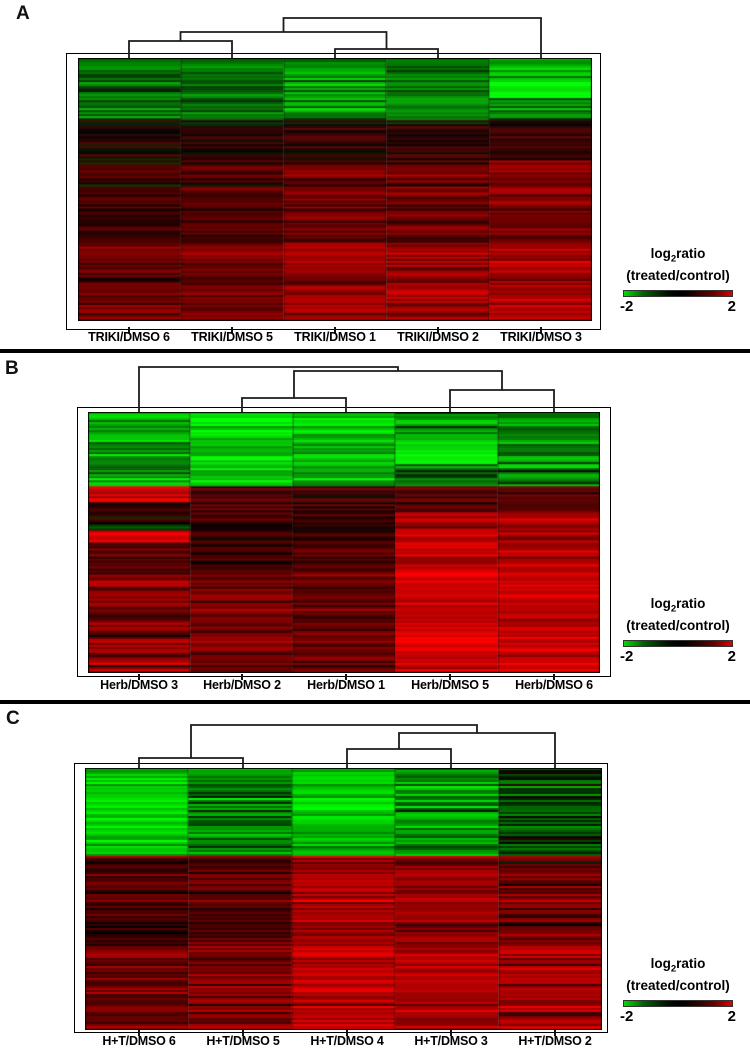 The height and width of the screenshot is (1051, 750). I want to click on column-label: Herb/DMSO 1, so click(346, 685).